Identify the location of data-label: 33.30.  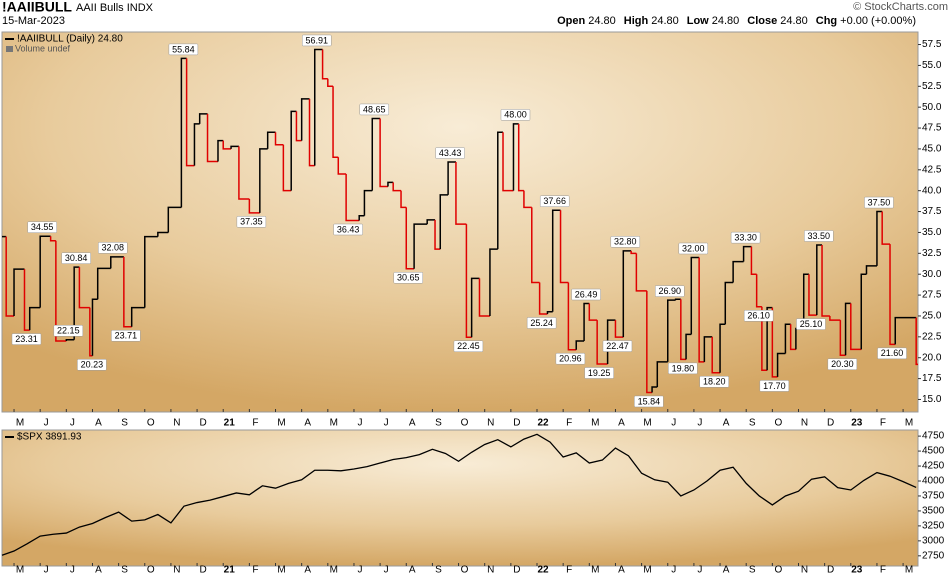
(745, 238).